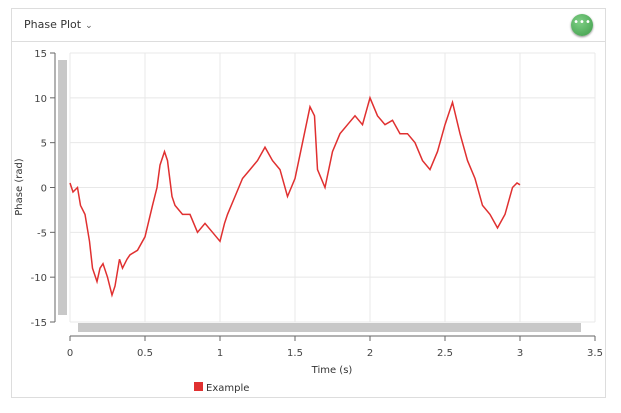 The width and height of the screenshot is (621, 413). I want to click on chevron-down-icon: ⌄, so click(89, 26).